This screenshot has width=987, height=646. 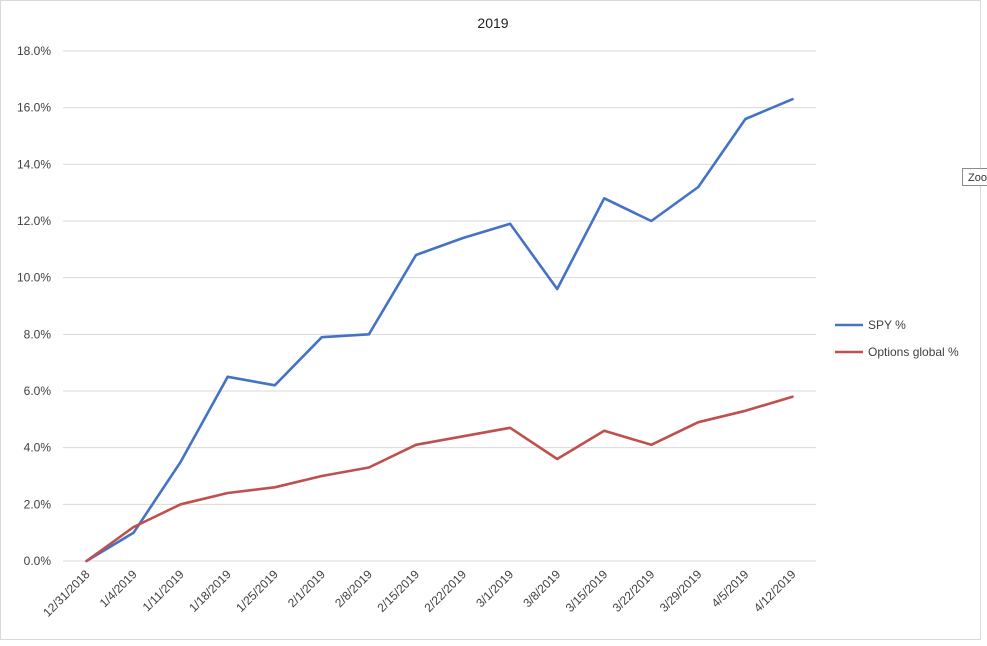 What do you see at coordinates (681, 591) in the screenshot?
I see `x-tick-label: 3/29/2019` at bounding box center [681, 591].